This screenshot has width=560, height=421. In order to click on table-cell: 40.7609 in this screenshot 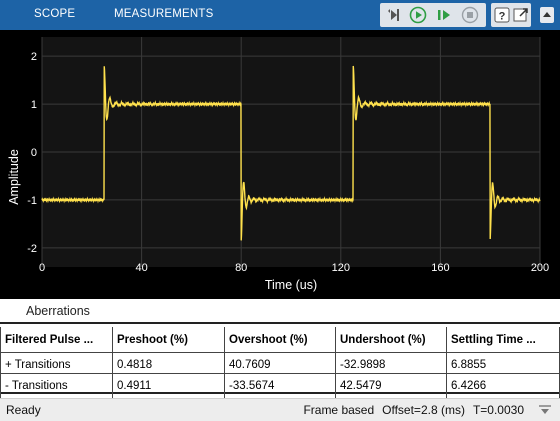, I will do `click(280, 365)`.